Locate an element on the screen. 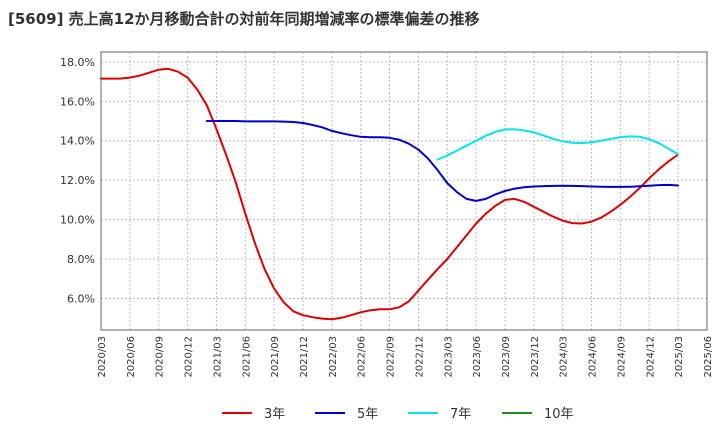 This screenshot has height=440, width=720. y-tick-label: 8.0% is located at coordinates (81, 259).